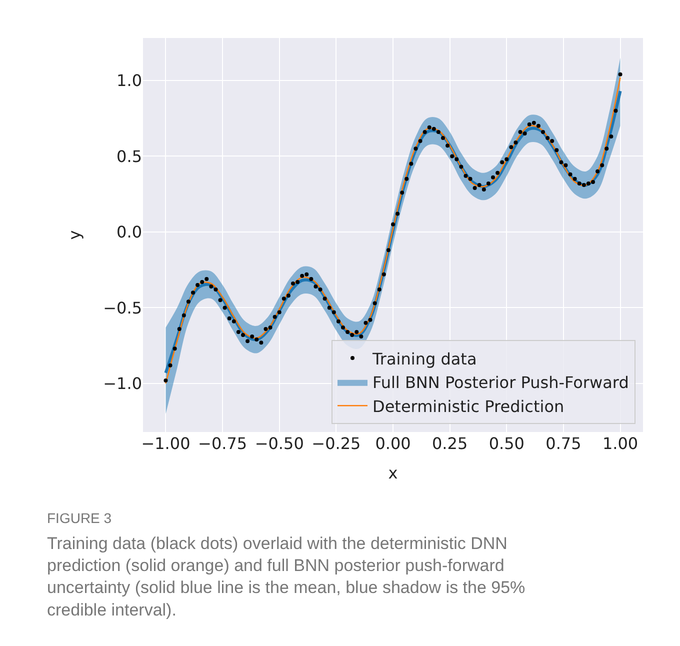 The height and width of the screenshot is (646, 680). I want to click on legend-label: Full BNN Posterior Push-Forward, so click(500, 382).